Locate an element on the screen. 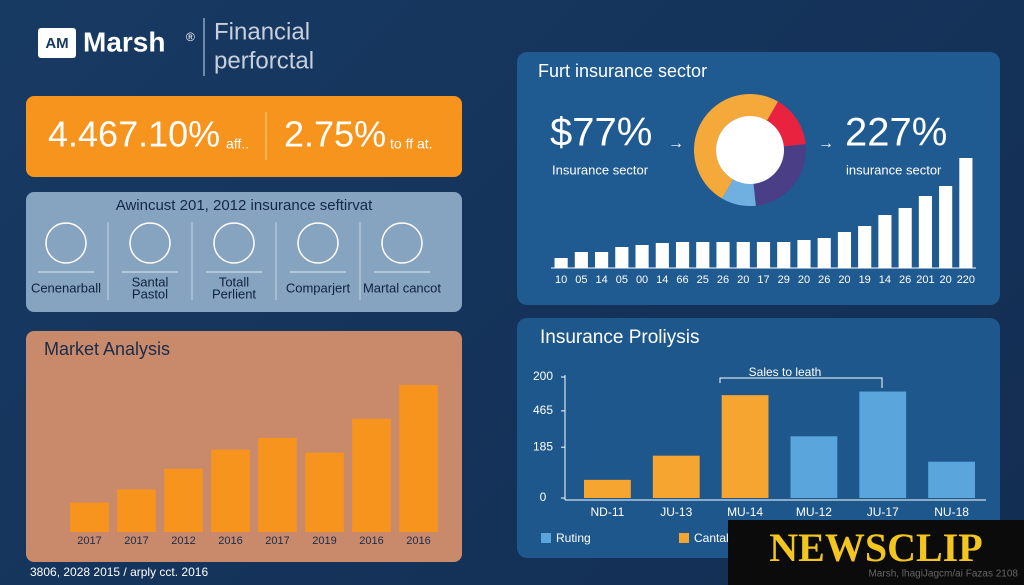  x-tick-label: 220 is located at coordinates (966, 280).